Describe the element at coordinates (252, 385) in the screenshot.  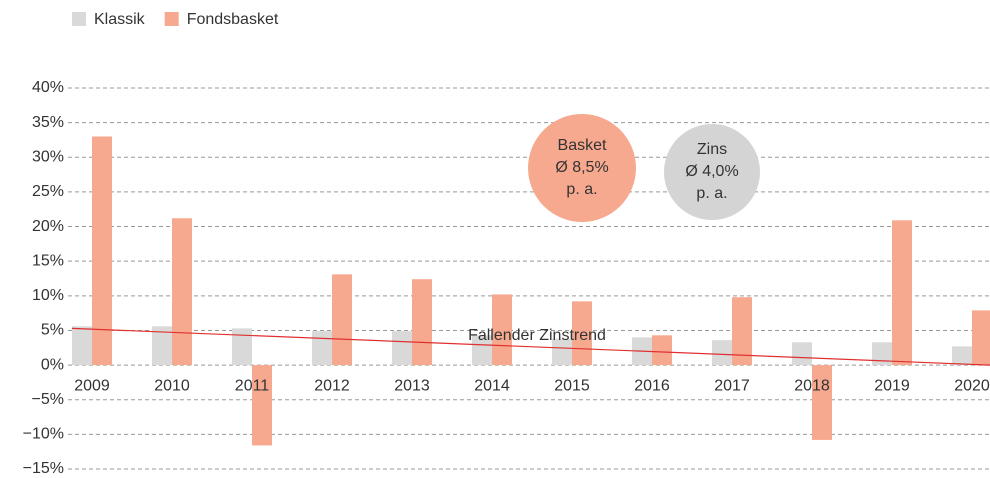
I see `x-tick-label: 2011` at that location.